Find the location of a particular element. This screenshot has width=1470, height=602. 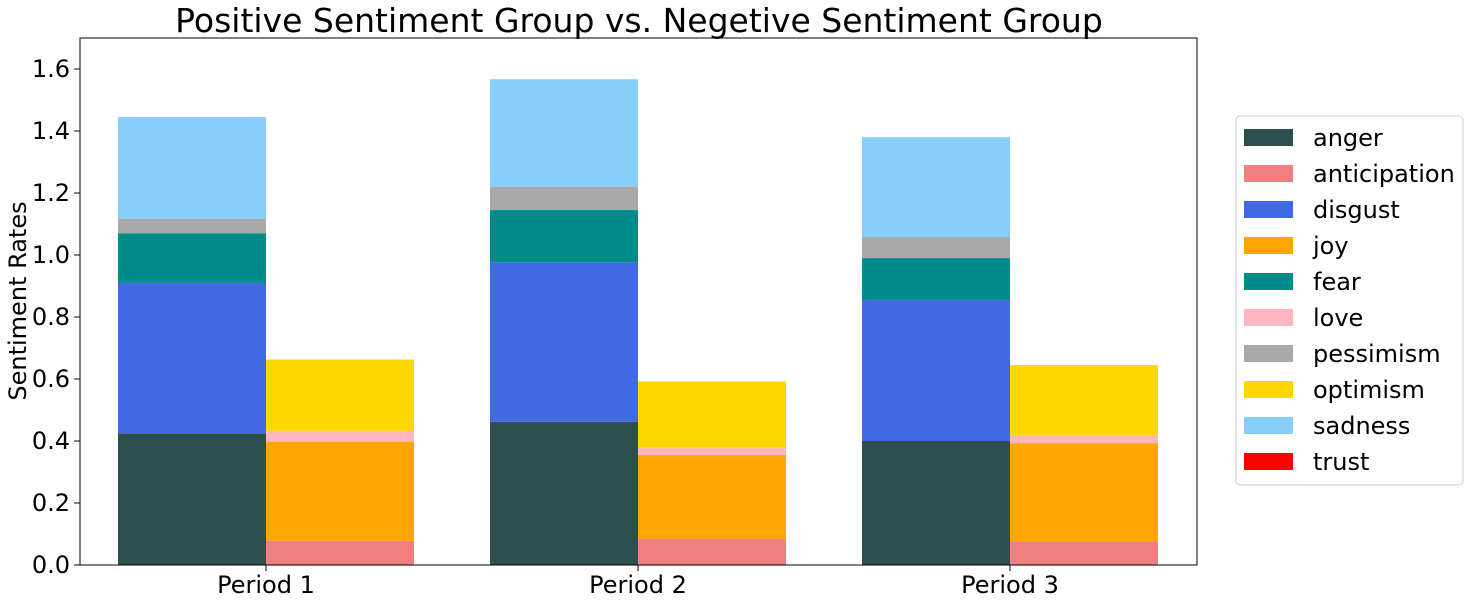

legend-swatch-sadness is located at coordinates (1268, 425).